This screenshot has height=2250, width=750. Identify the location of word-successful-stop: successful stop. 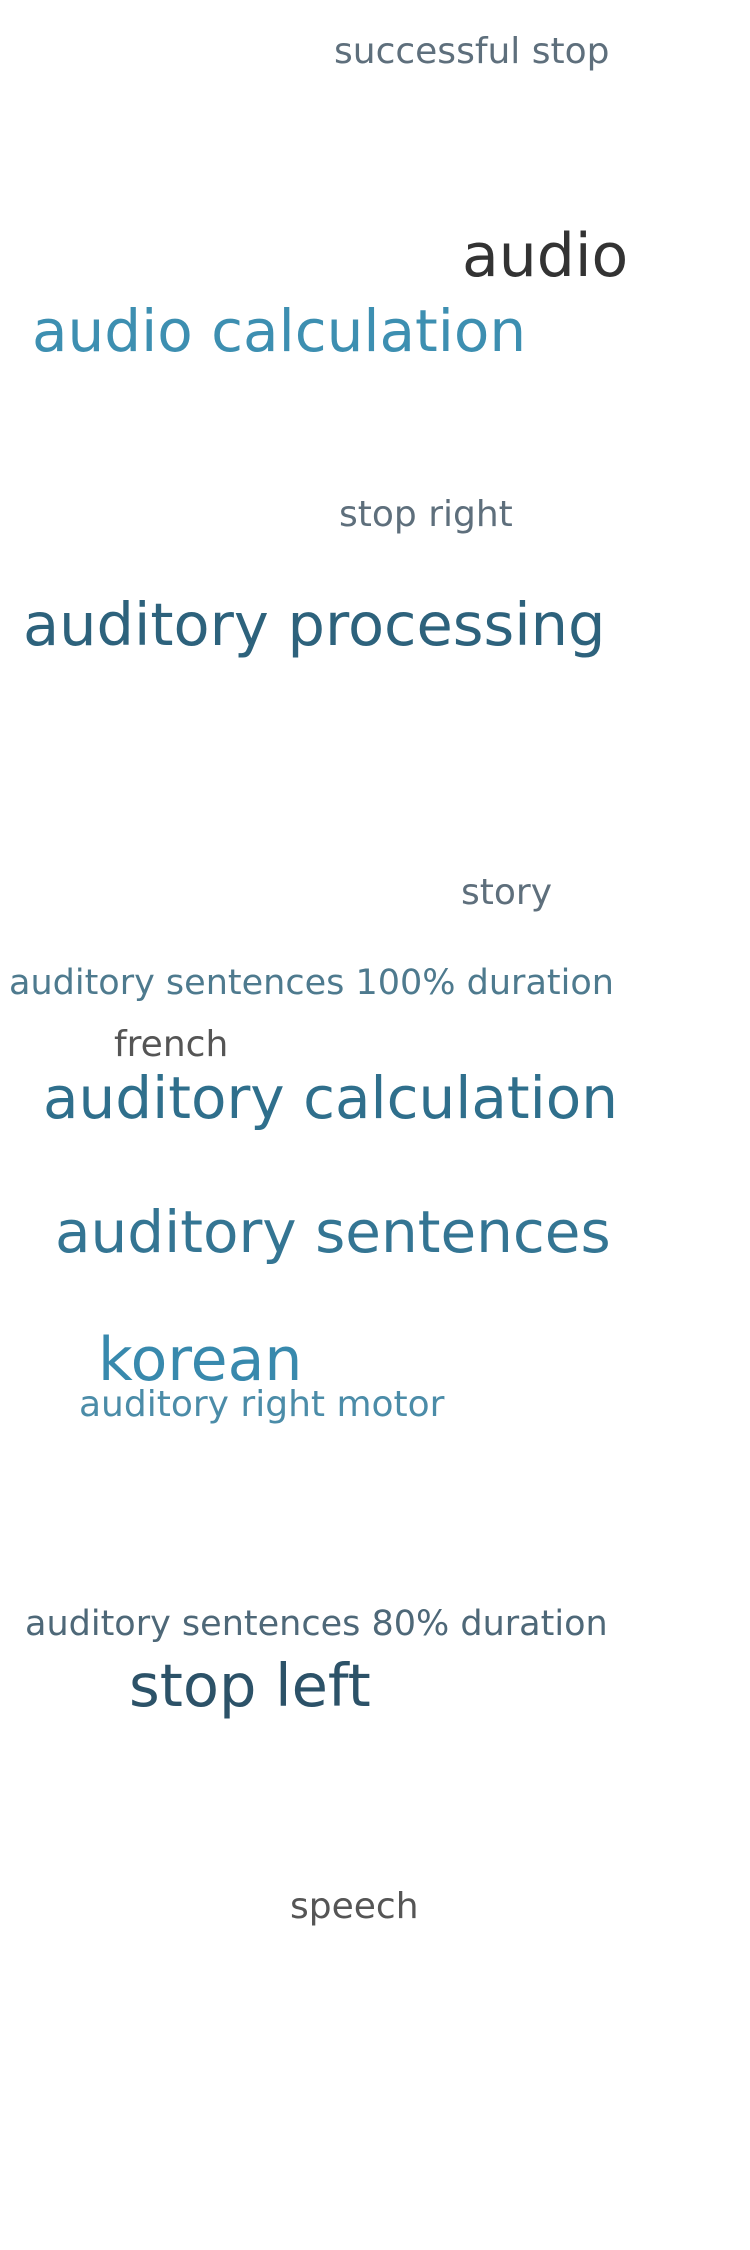
(472, 51).